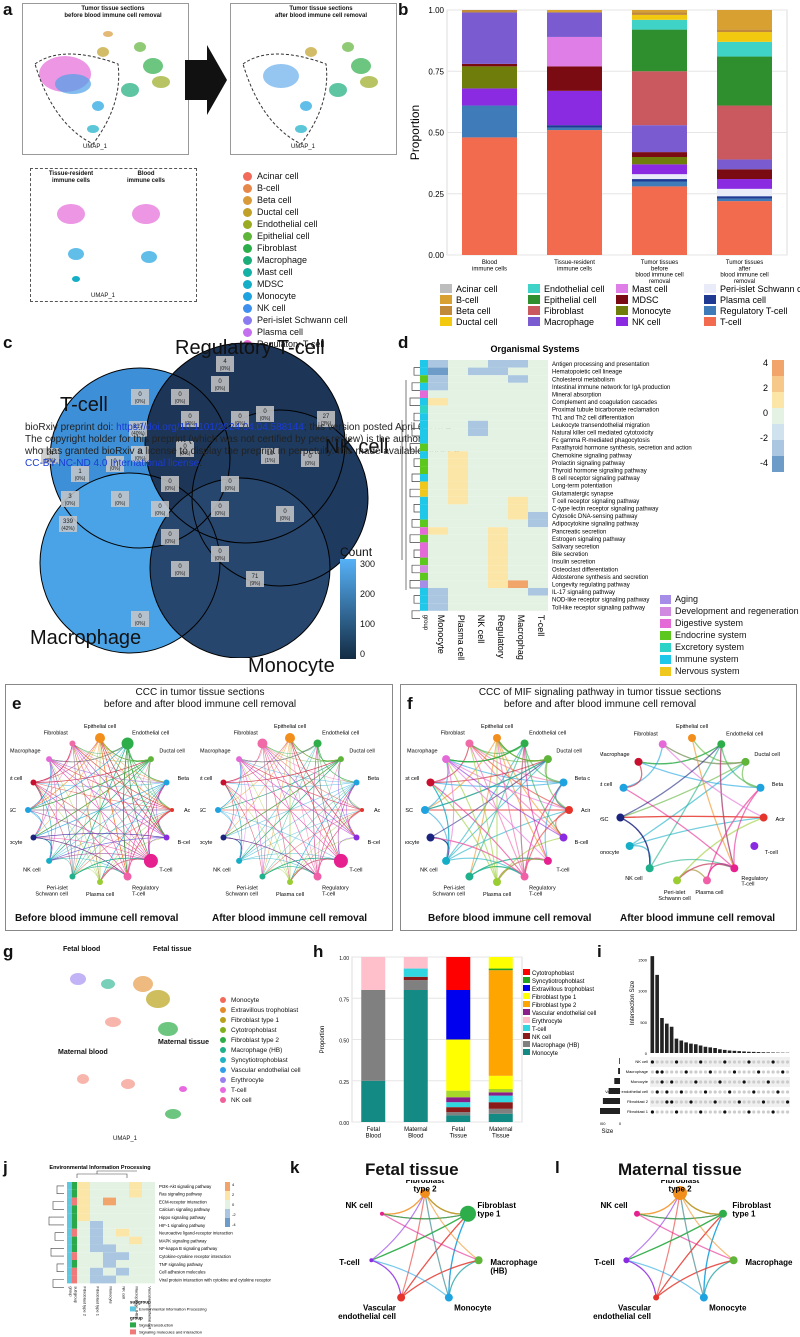  Describe the element at coordinates (606, 785) in the screenshot. I see `node-label: Mast cell` at that location.